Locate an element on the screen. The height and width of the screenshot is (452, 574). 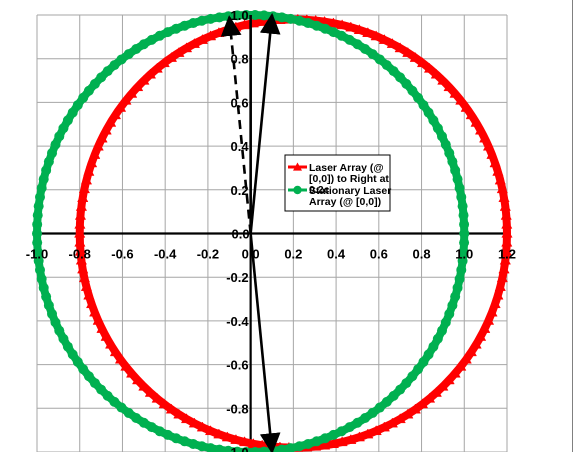
y-tick-label: 1.0 is located at coordinates (240, 15).